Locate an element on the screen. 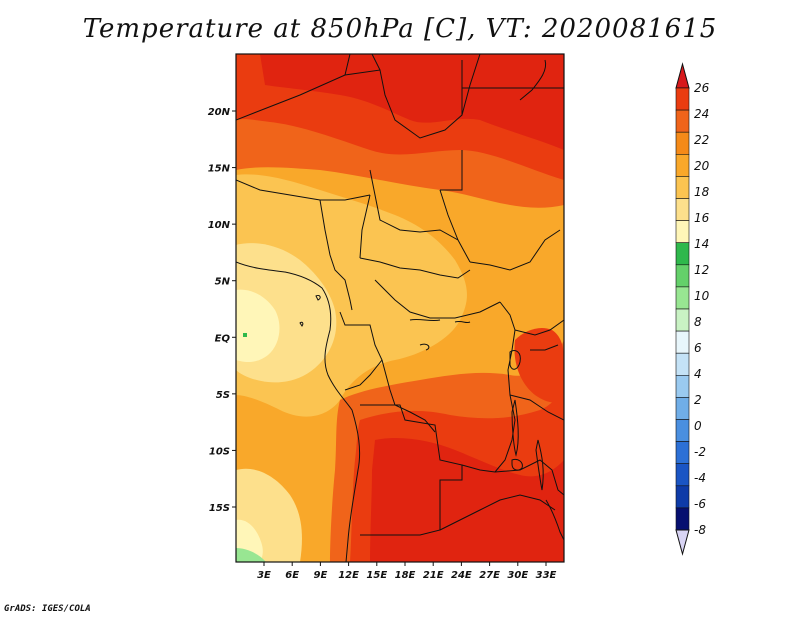  colorbar-label: 26 is located at coordinates (702, 88).